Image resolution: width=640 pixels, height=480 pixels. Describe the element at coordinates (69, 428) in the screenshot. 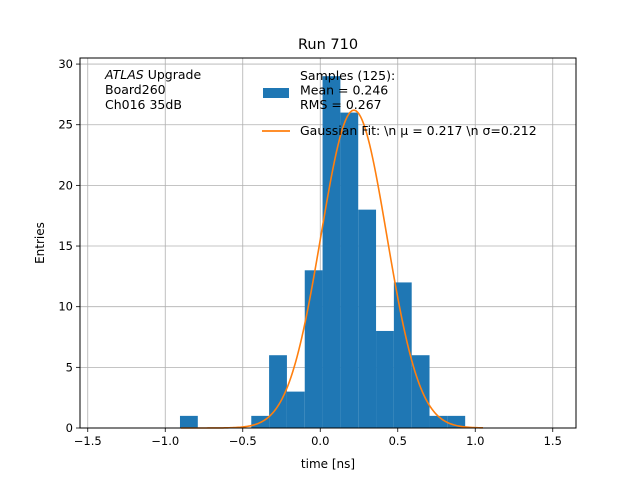

I see `y-tick-label: 0` at that location.